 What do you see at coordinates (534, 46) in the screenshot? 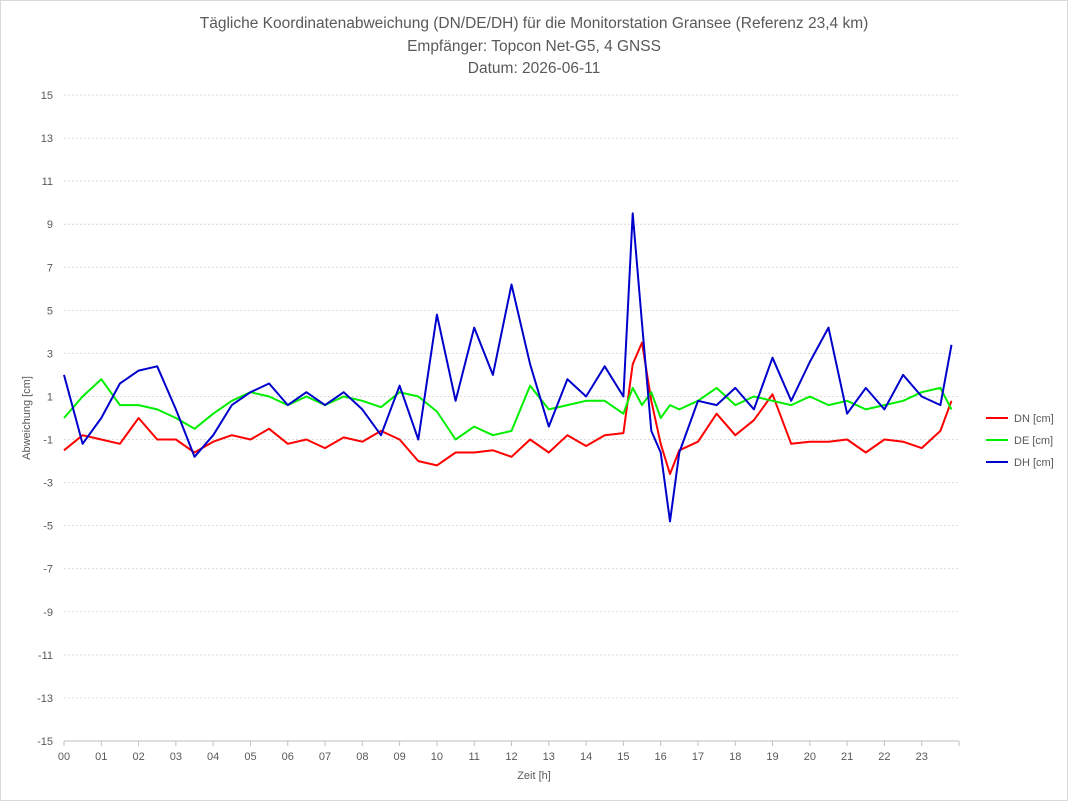
I see `chart-title-line-2: Empfänger: Topcon Net-G5, 4 GNSS` at bounding box center [534, 46].